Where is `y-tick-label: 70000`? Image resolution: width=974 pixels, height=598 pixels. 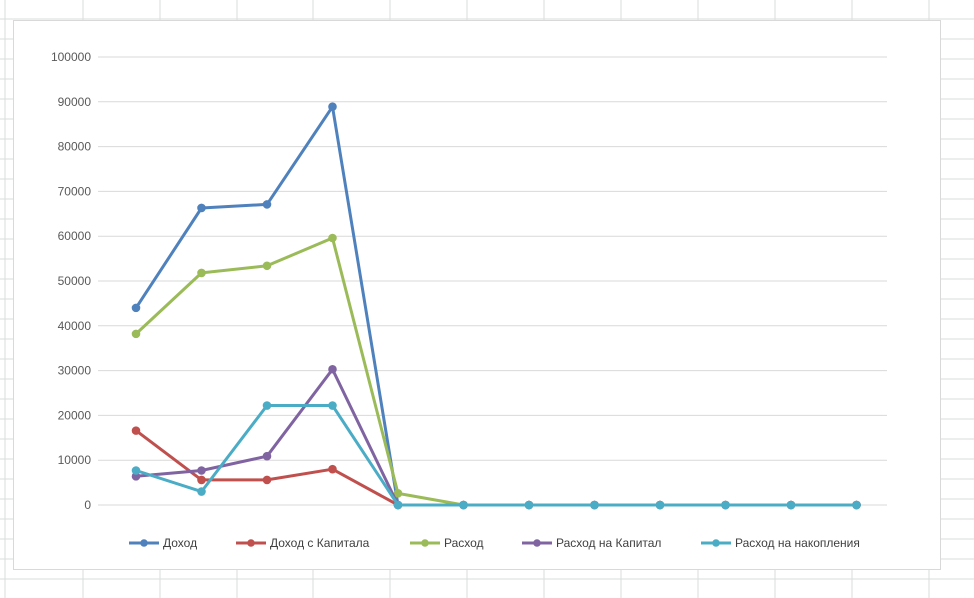
y-tick-label: 70000 is located at coordinates (75, 191).